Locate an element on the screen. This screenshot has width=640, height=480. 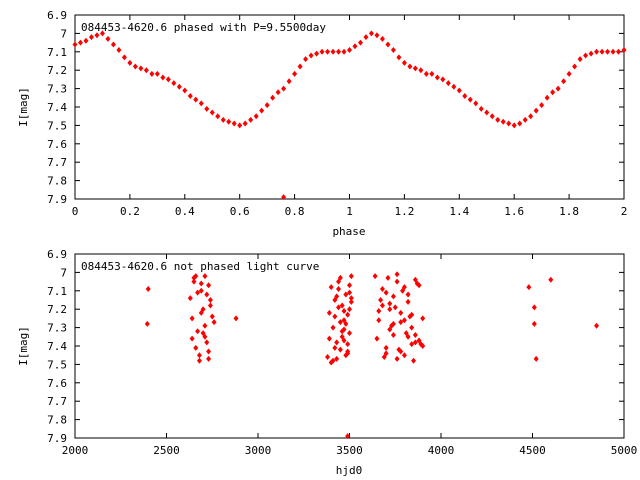
x-tick-label: 0.6 is located at coordinates (240, 211).